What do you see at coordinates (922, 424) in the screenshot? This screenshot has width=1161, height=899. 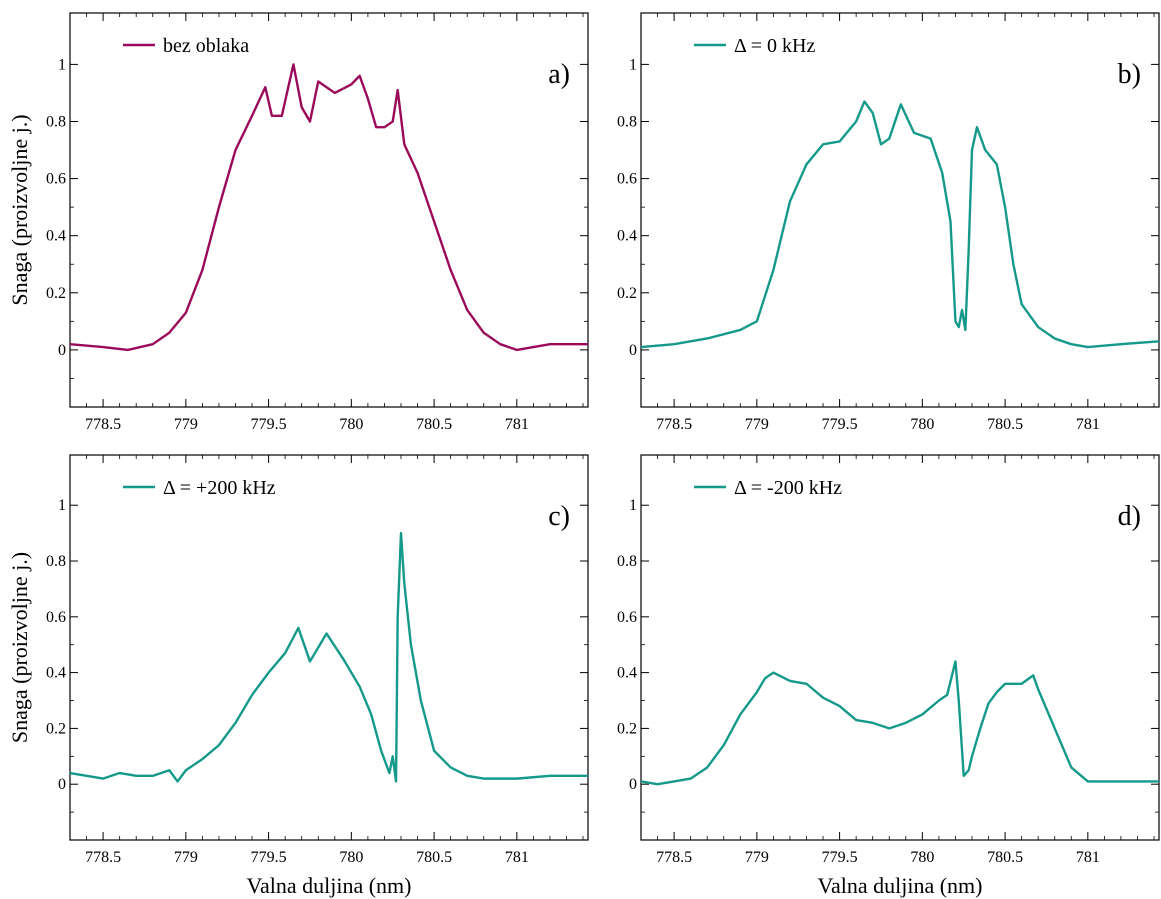 I see `x-tick-label-b-3: 780` at bounding box center [922, 424].